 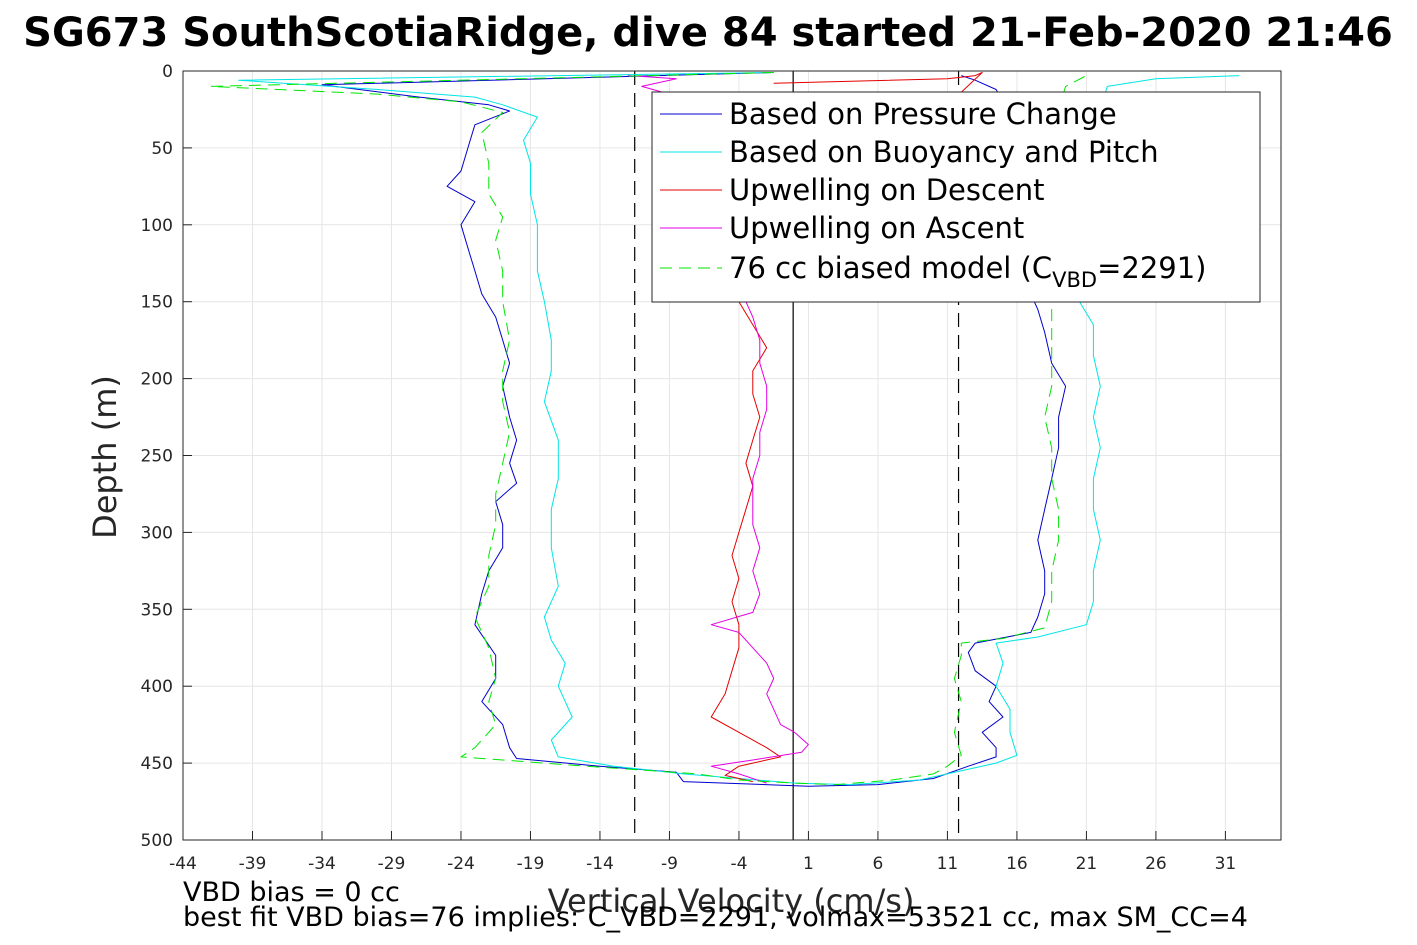 What do you see at coordinates (531, 864) in the screenshot?
I see `x-tick-label-5: -19` at bounding box center [531, 864].